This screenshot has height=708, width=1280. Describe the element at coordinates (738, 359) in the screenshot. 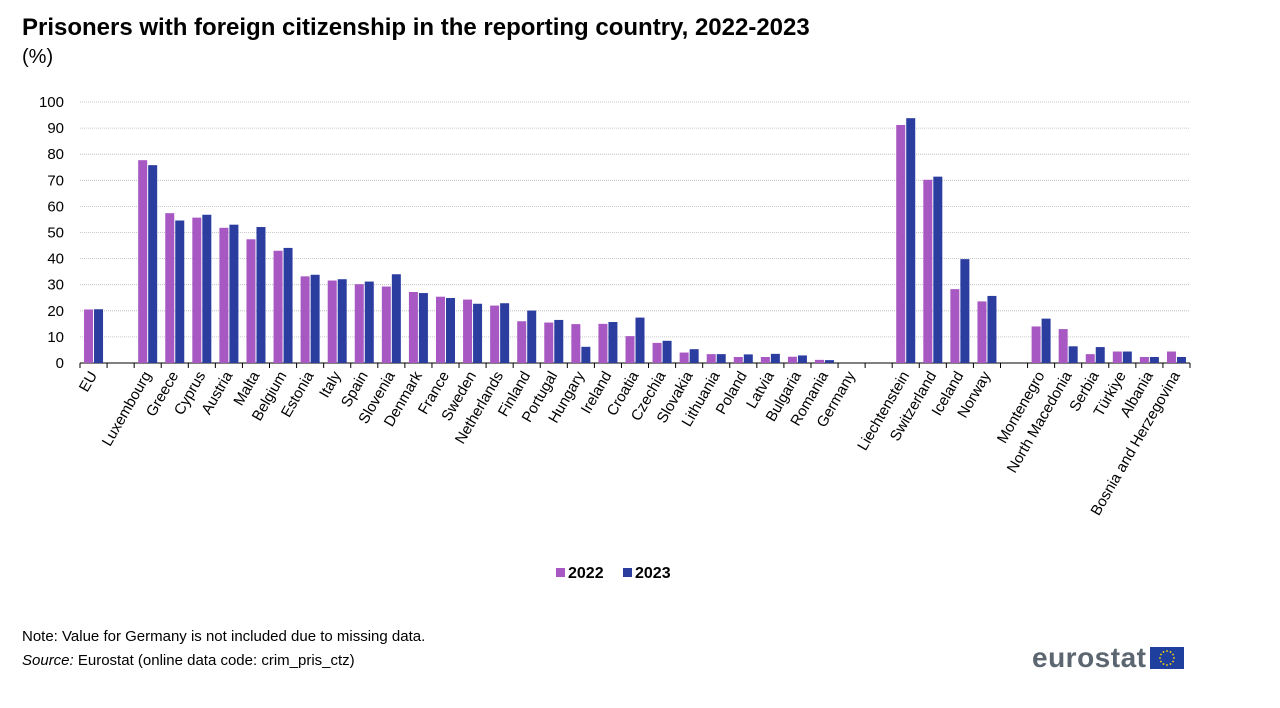

I see `bar-2022-poland` at that location.